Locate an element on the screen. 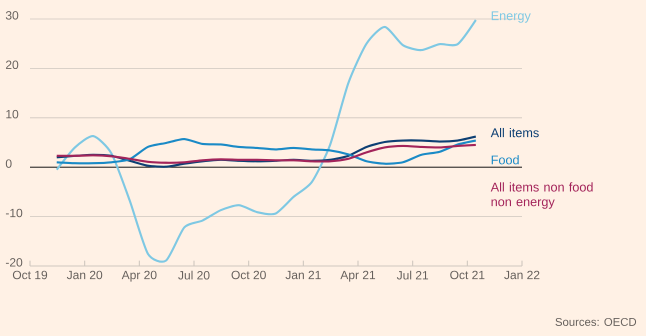 This screenshot has height=336, width=646. series-label: Food is located at coordinates (505, 159).